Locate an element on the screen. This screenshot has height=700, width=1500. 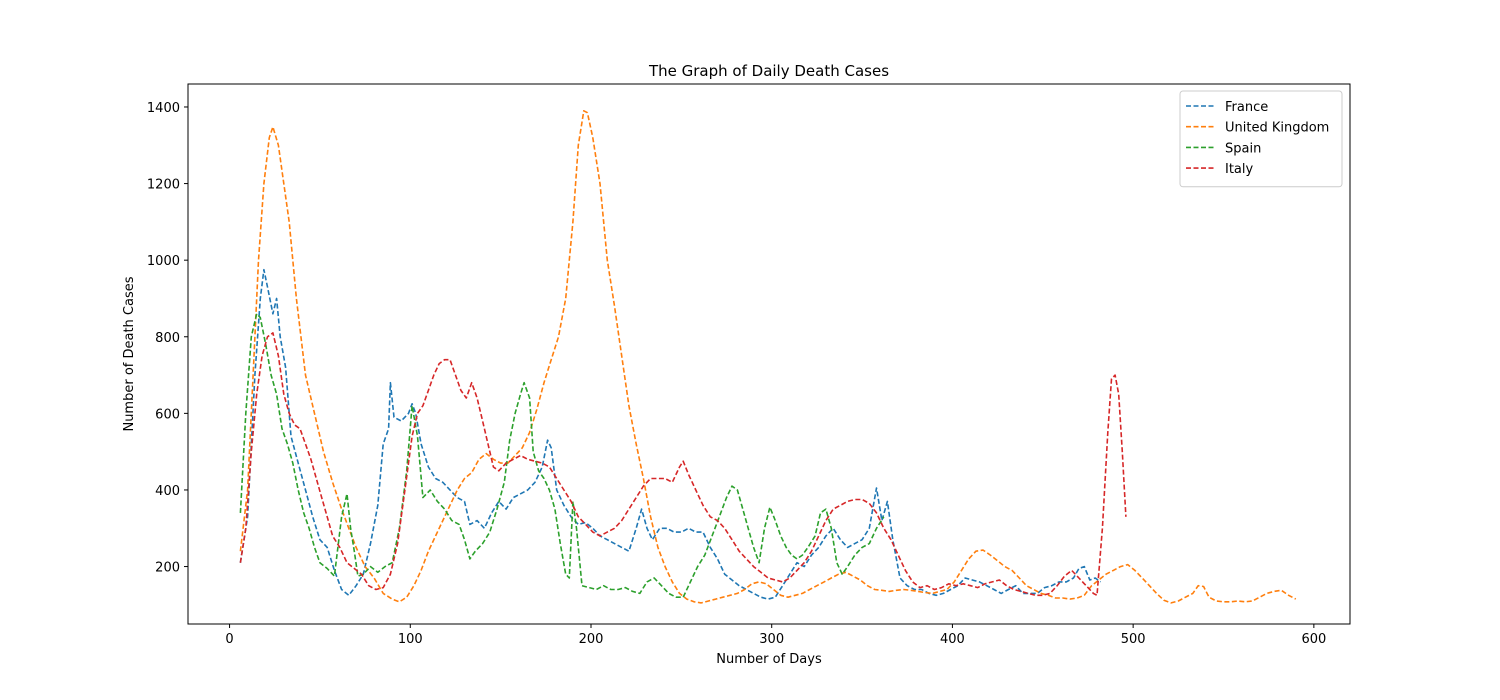
chart-title: The Graph of Daily Death Cases is located at coordinates (768, 71).